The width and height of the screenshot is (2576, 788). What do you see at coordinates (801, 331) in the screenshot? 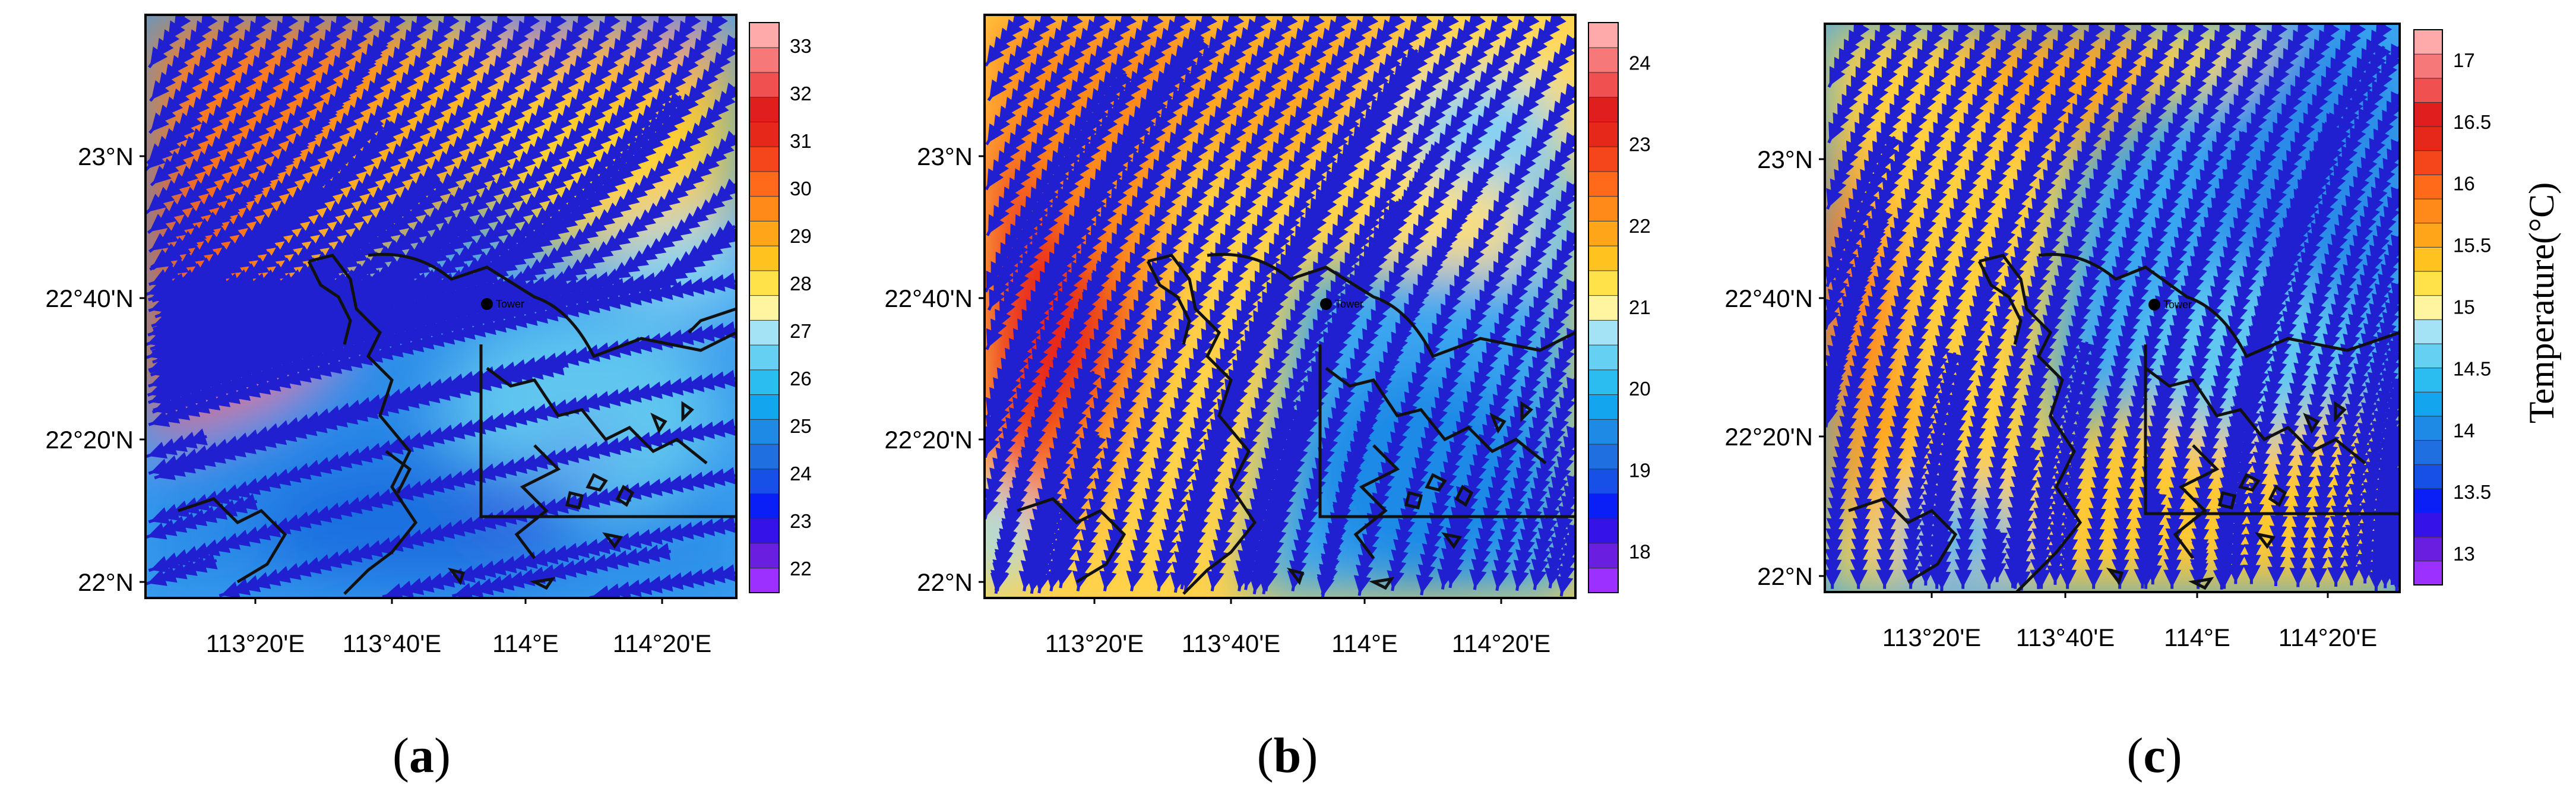
I see `colorbar-tick-label: 27` at bounding box center [801, 331].